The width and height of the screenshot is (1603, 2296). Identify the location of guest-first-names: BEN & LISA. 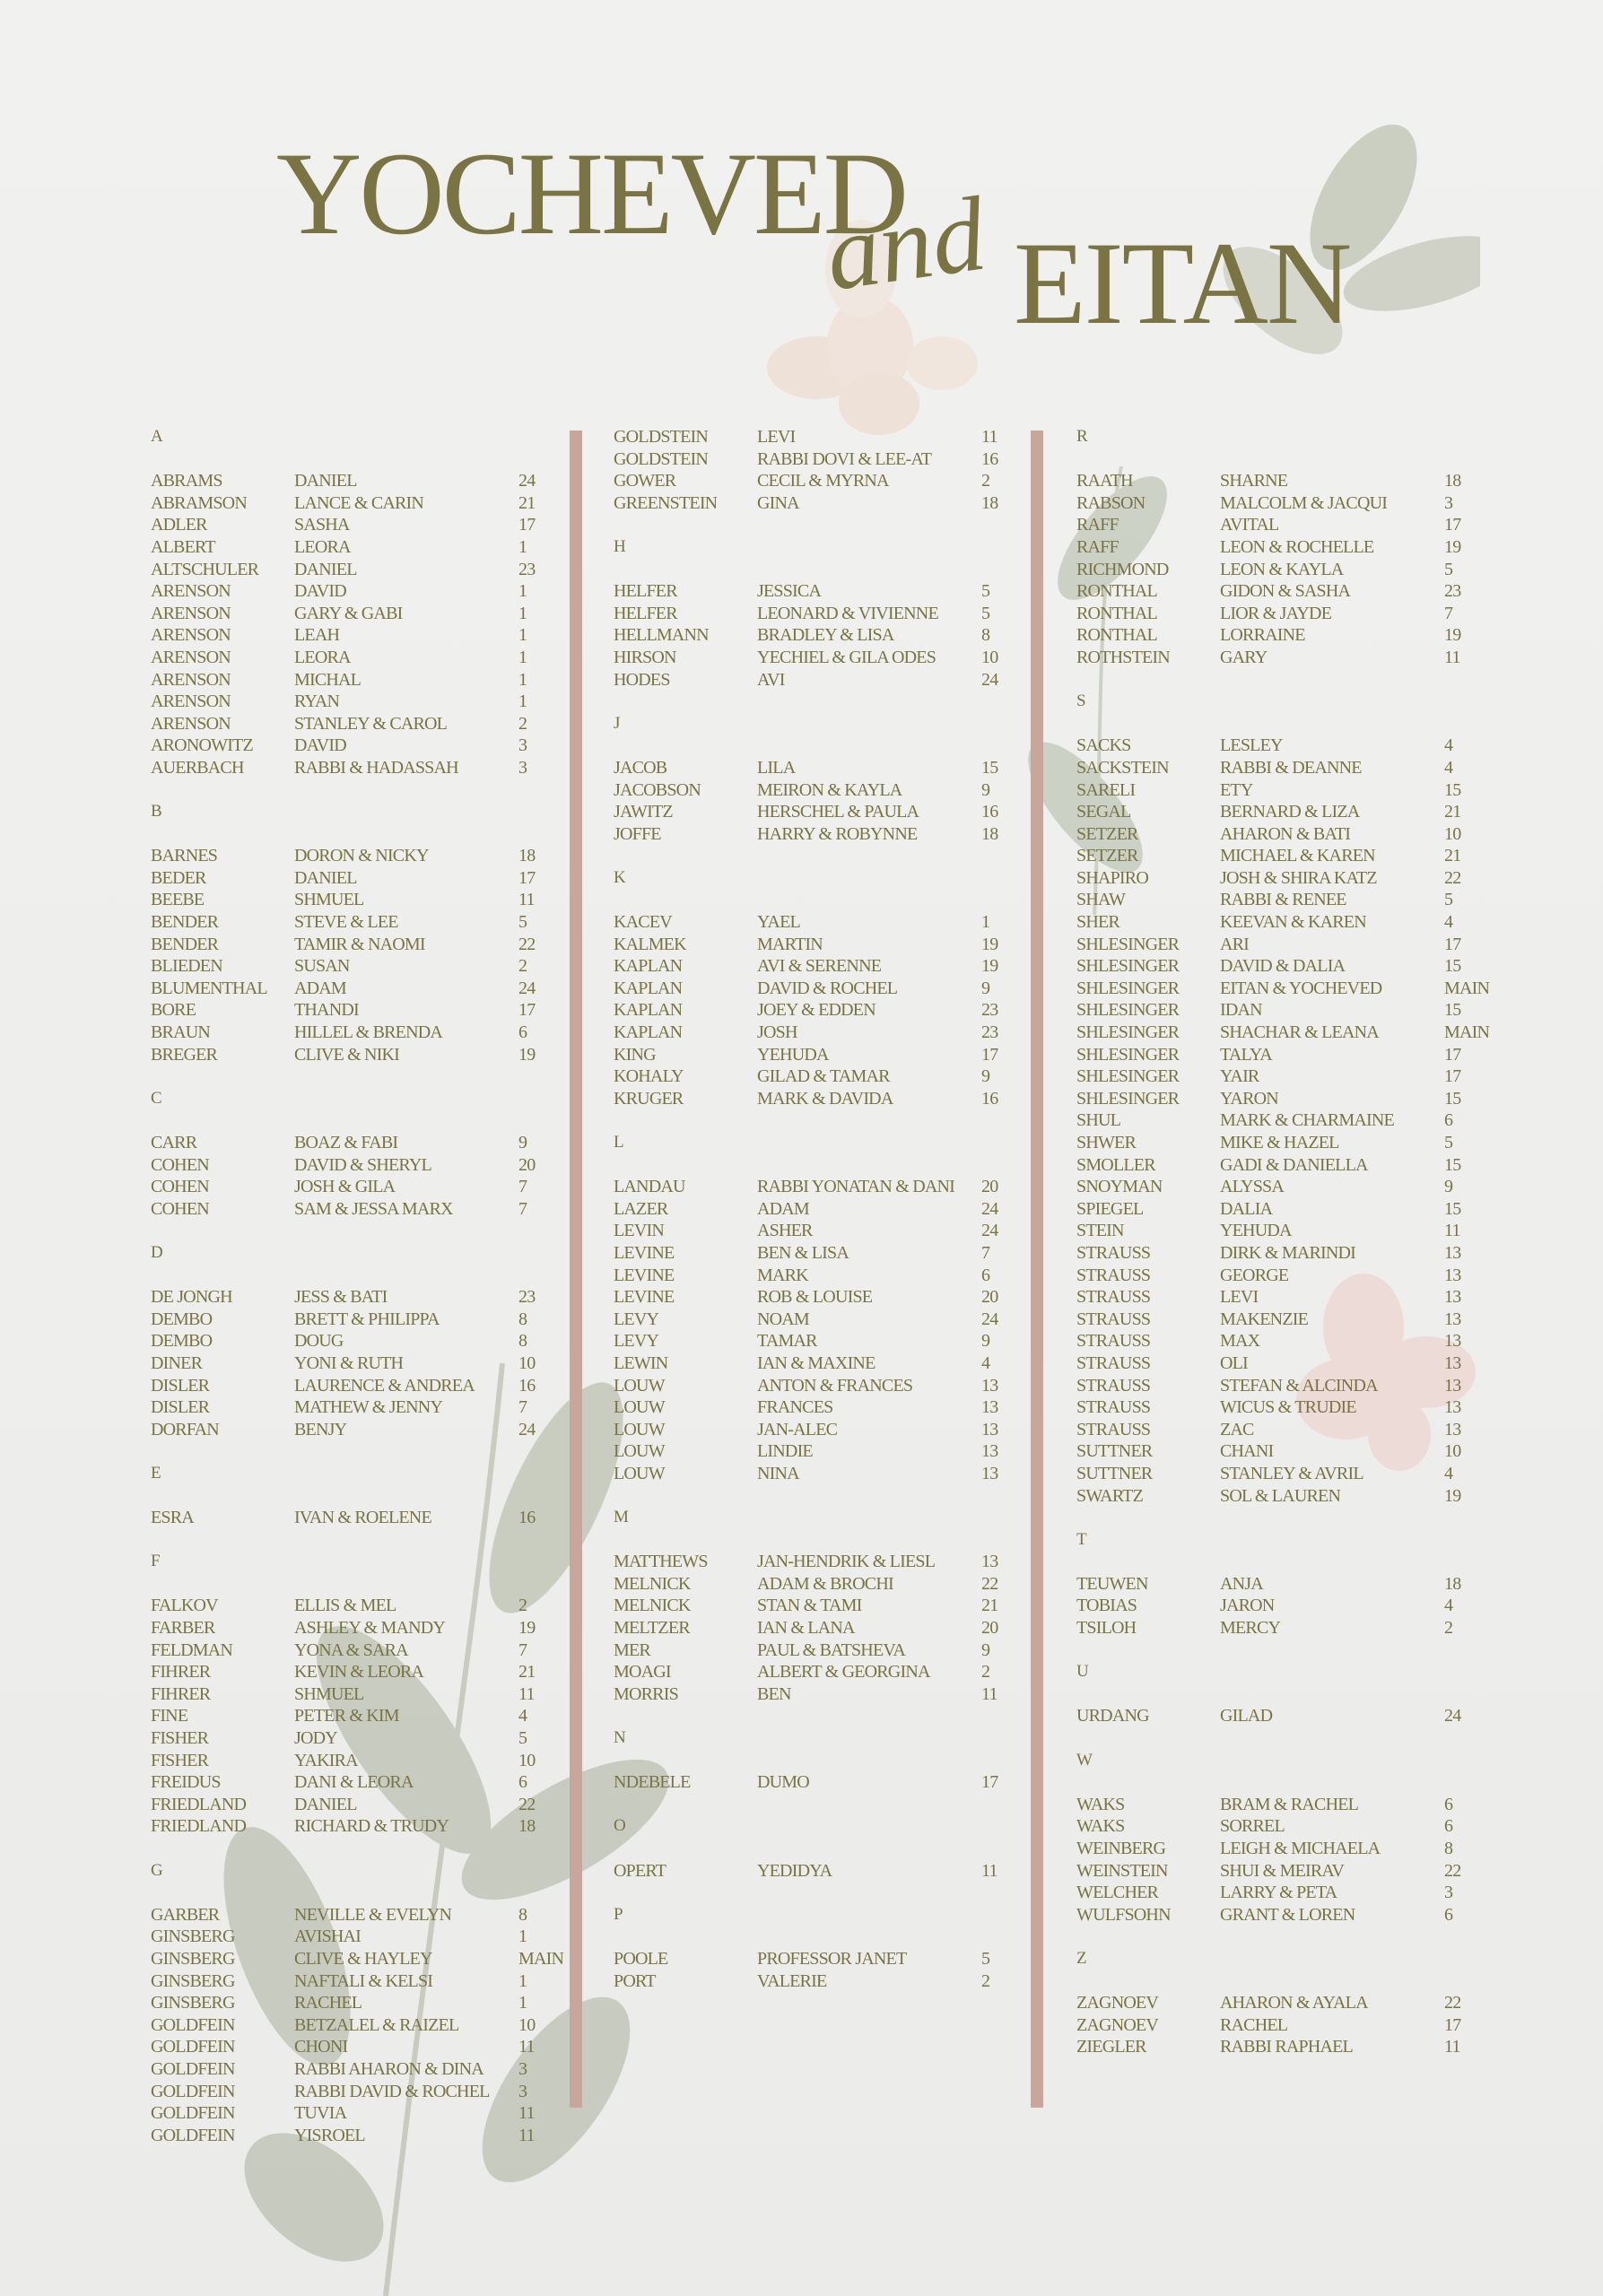
(803, 1252).